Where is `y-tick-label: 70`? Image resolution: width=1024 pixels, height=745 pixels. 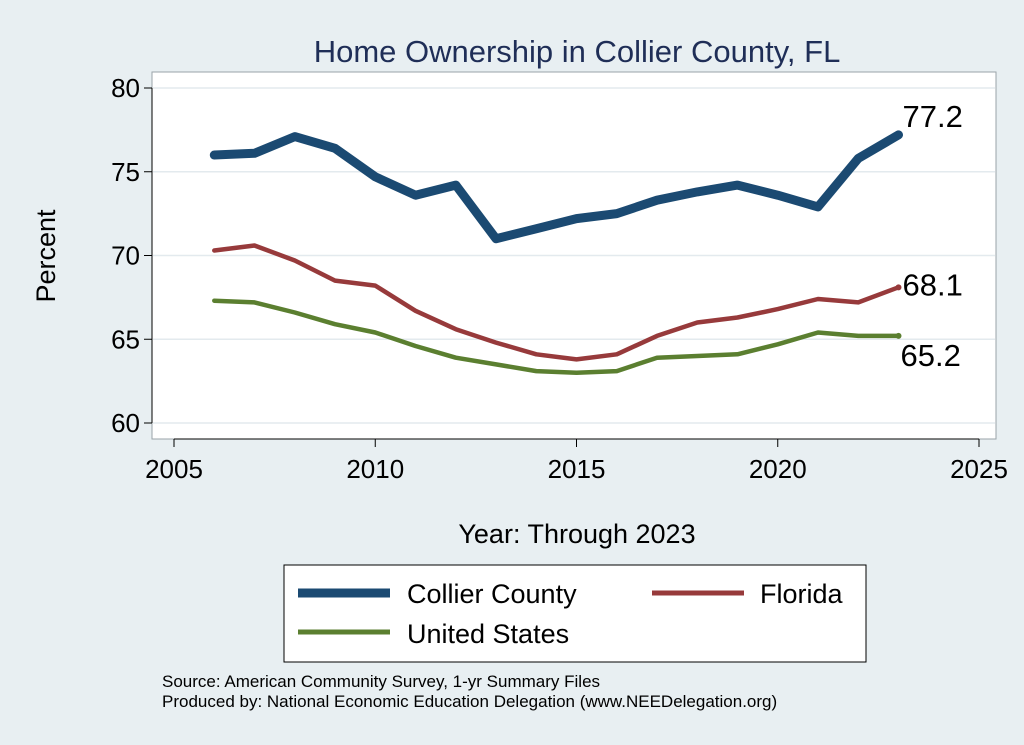 y-tick-label: 70 is located at coordinates (125, 256).